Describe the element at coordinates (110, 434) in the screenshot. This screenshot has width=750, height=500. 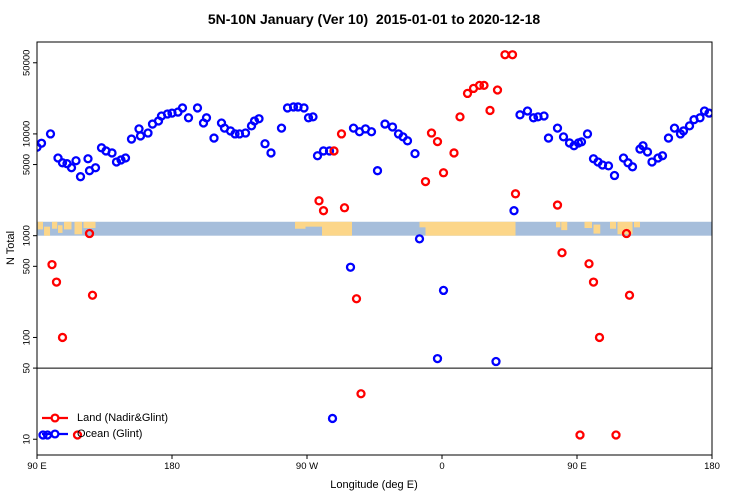
I see `legend-label-ocean: Ocean (Glint)` at that location.